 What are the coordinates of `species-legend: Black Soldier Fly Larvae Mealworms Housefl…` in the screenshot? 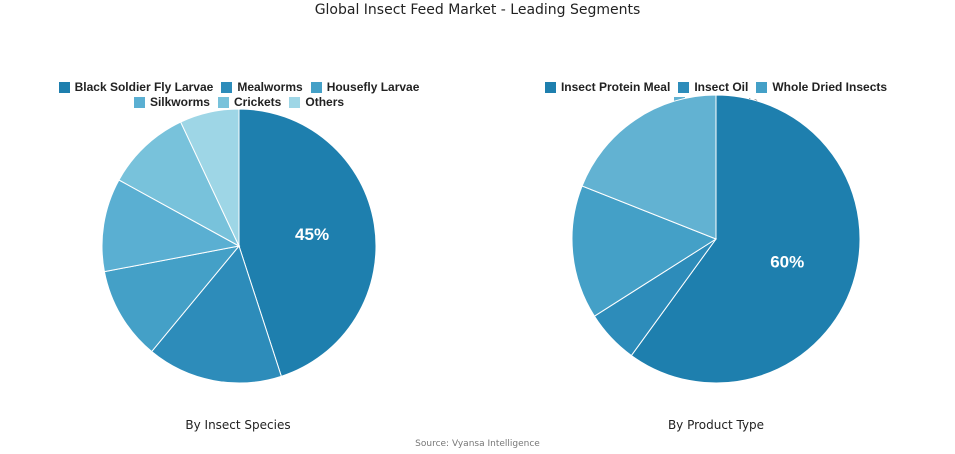 It's located at (239, 94).